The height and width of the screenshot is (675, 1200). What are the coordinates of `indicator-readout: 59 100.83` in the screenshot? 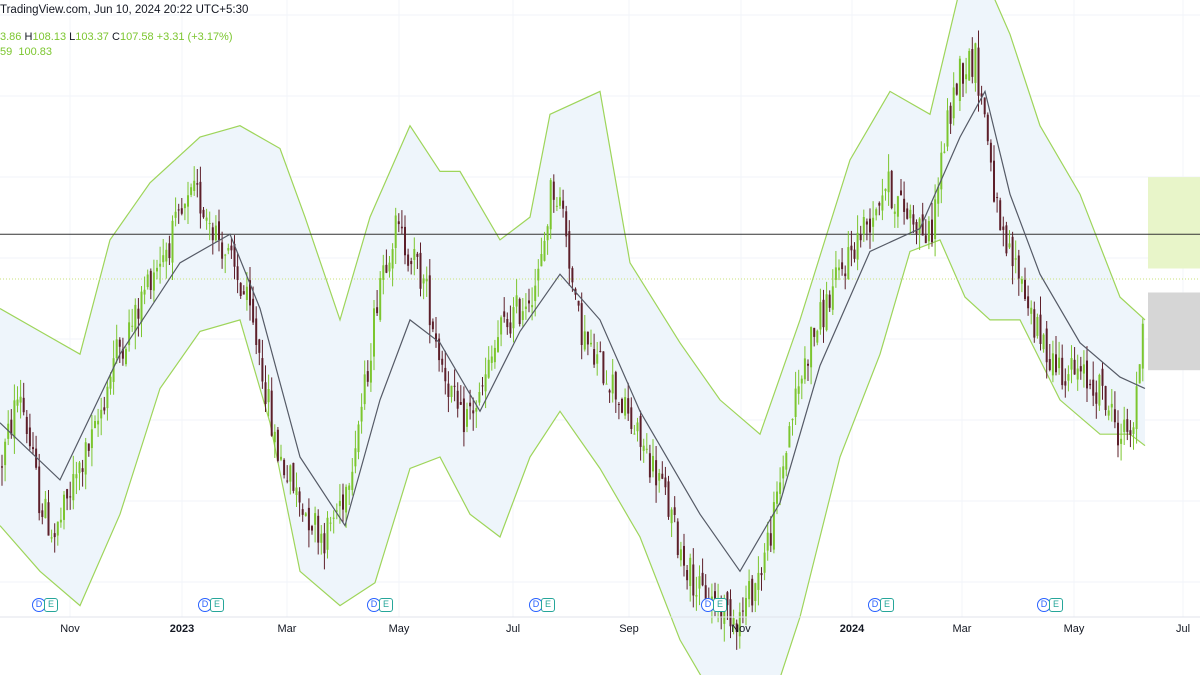 It's located at (26, 52).